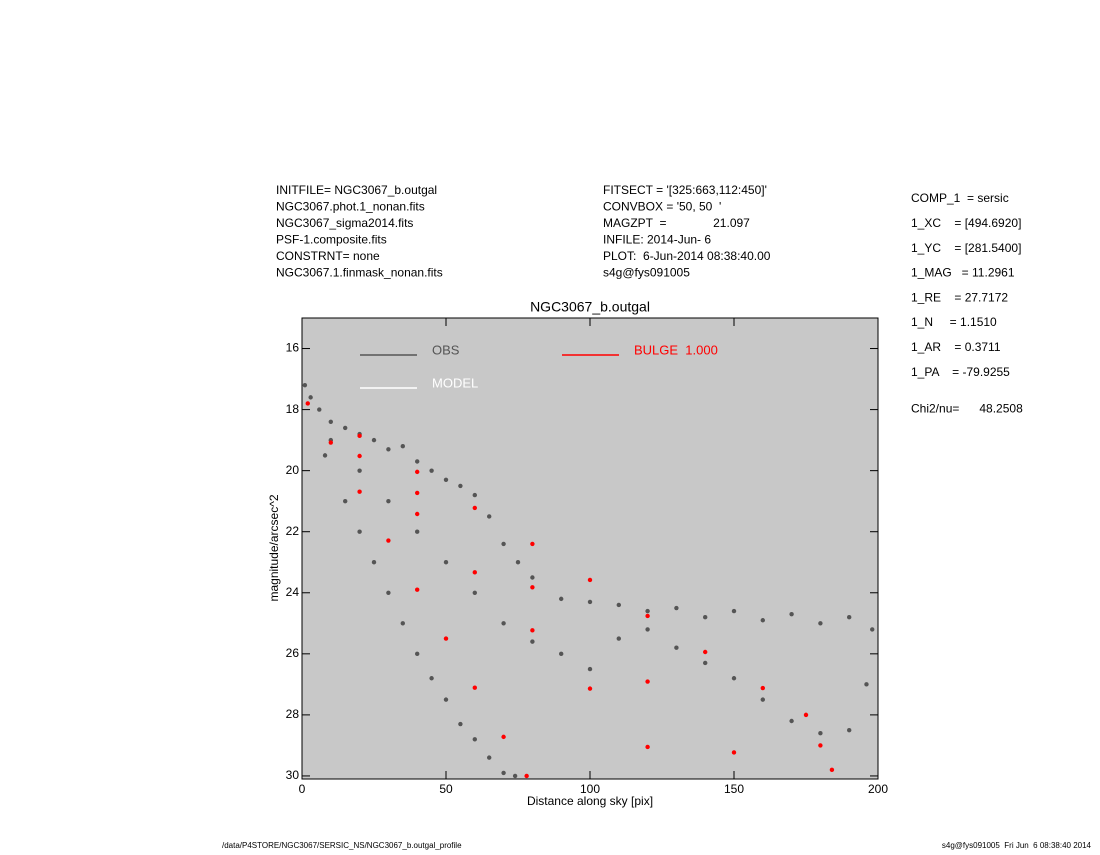 This screenshot has width=1100, height=855. What do you see at coordinates (590, 307) in the screenshot?
I see `chart-title: NGC3067_b.outgal` at bounding box center [590, 307].